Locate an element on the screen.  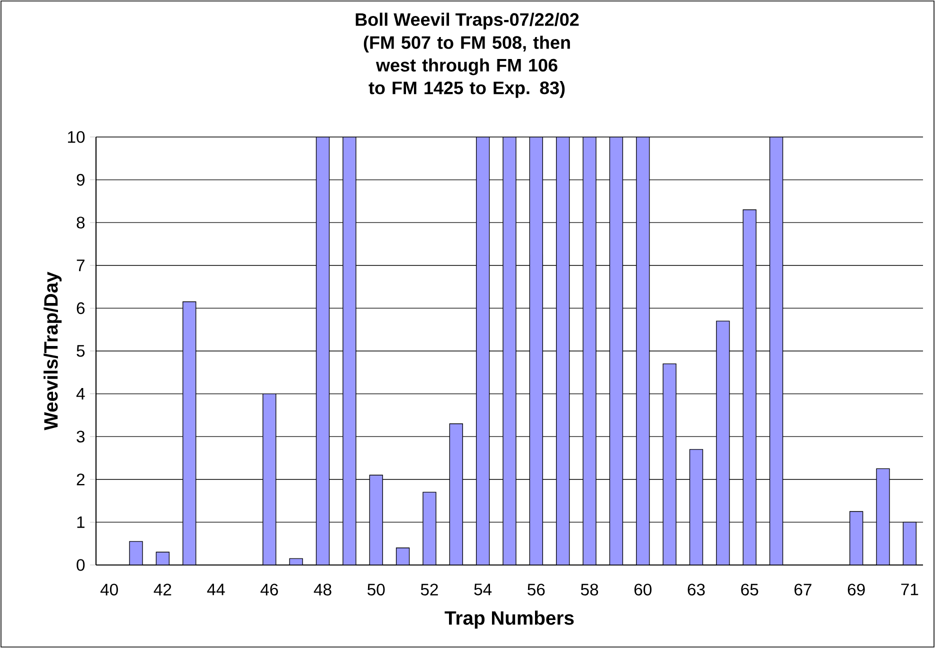
x-tick-label: 50 is located at coordinates (376, 590).